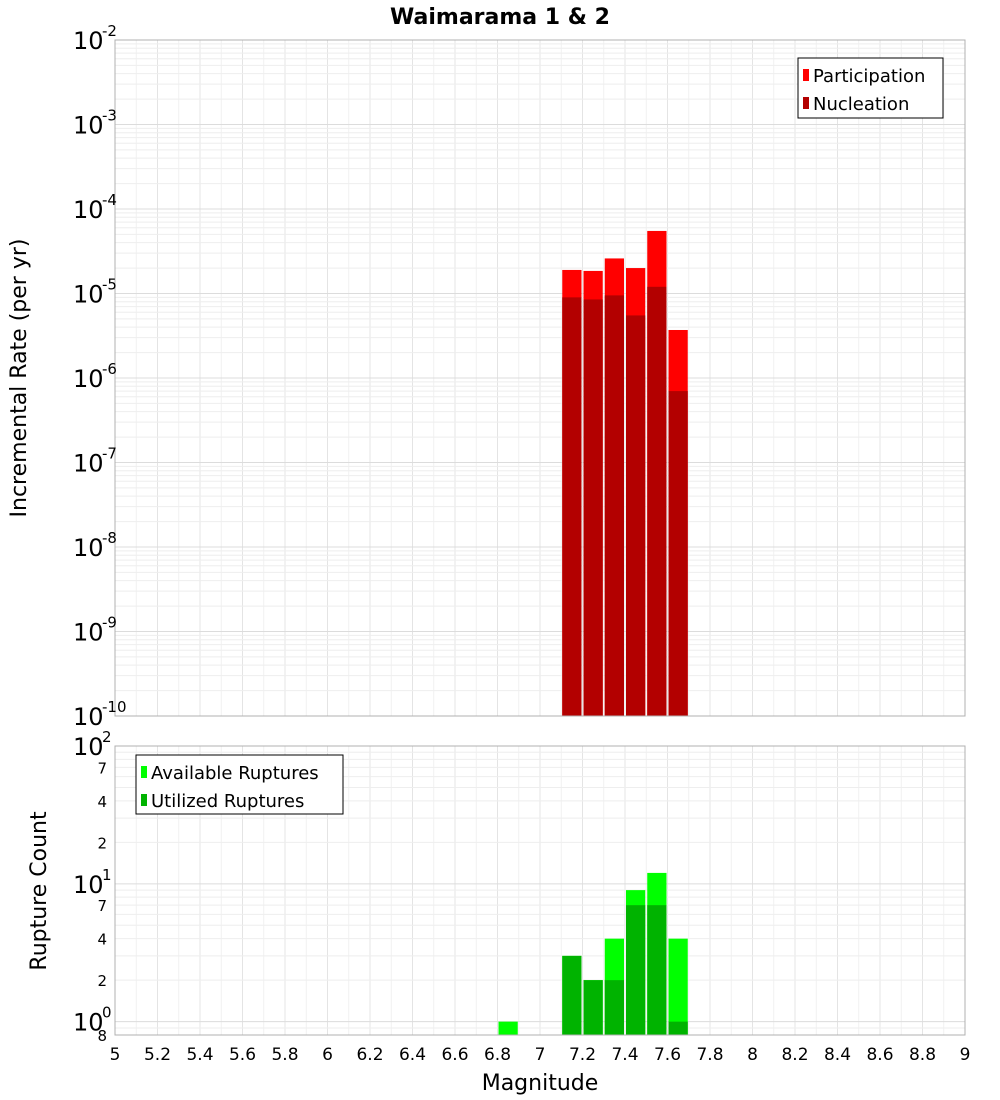 This screenshot has width=1000, height=1100. What do you see at coordinates (837, 1055) in the screenshot?
I see `x-tick-label: 8.4` at bounding box center [837, 1055].